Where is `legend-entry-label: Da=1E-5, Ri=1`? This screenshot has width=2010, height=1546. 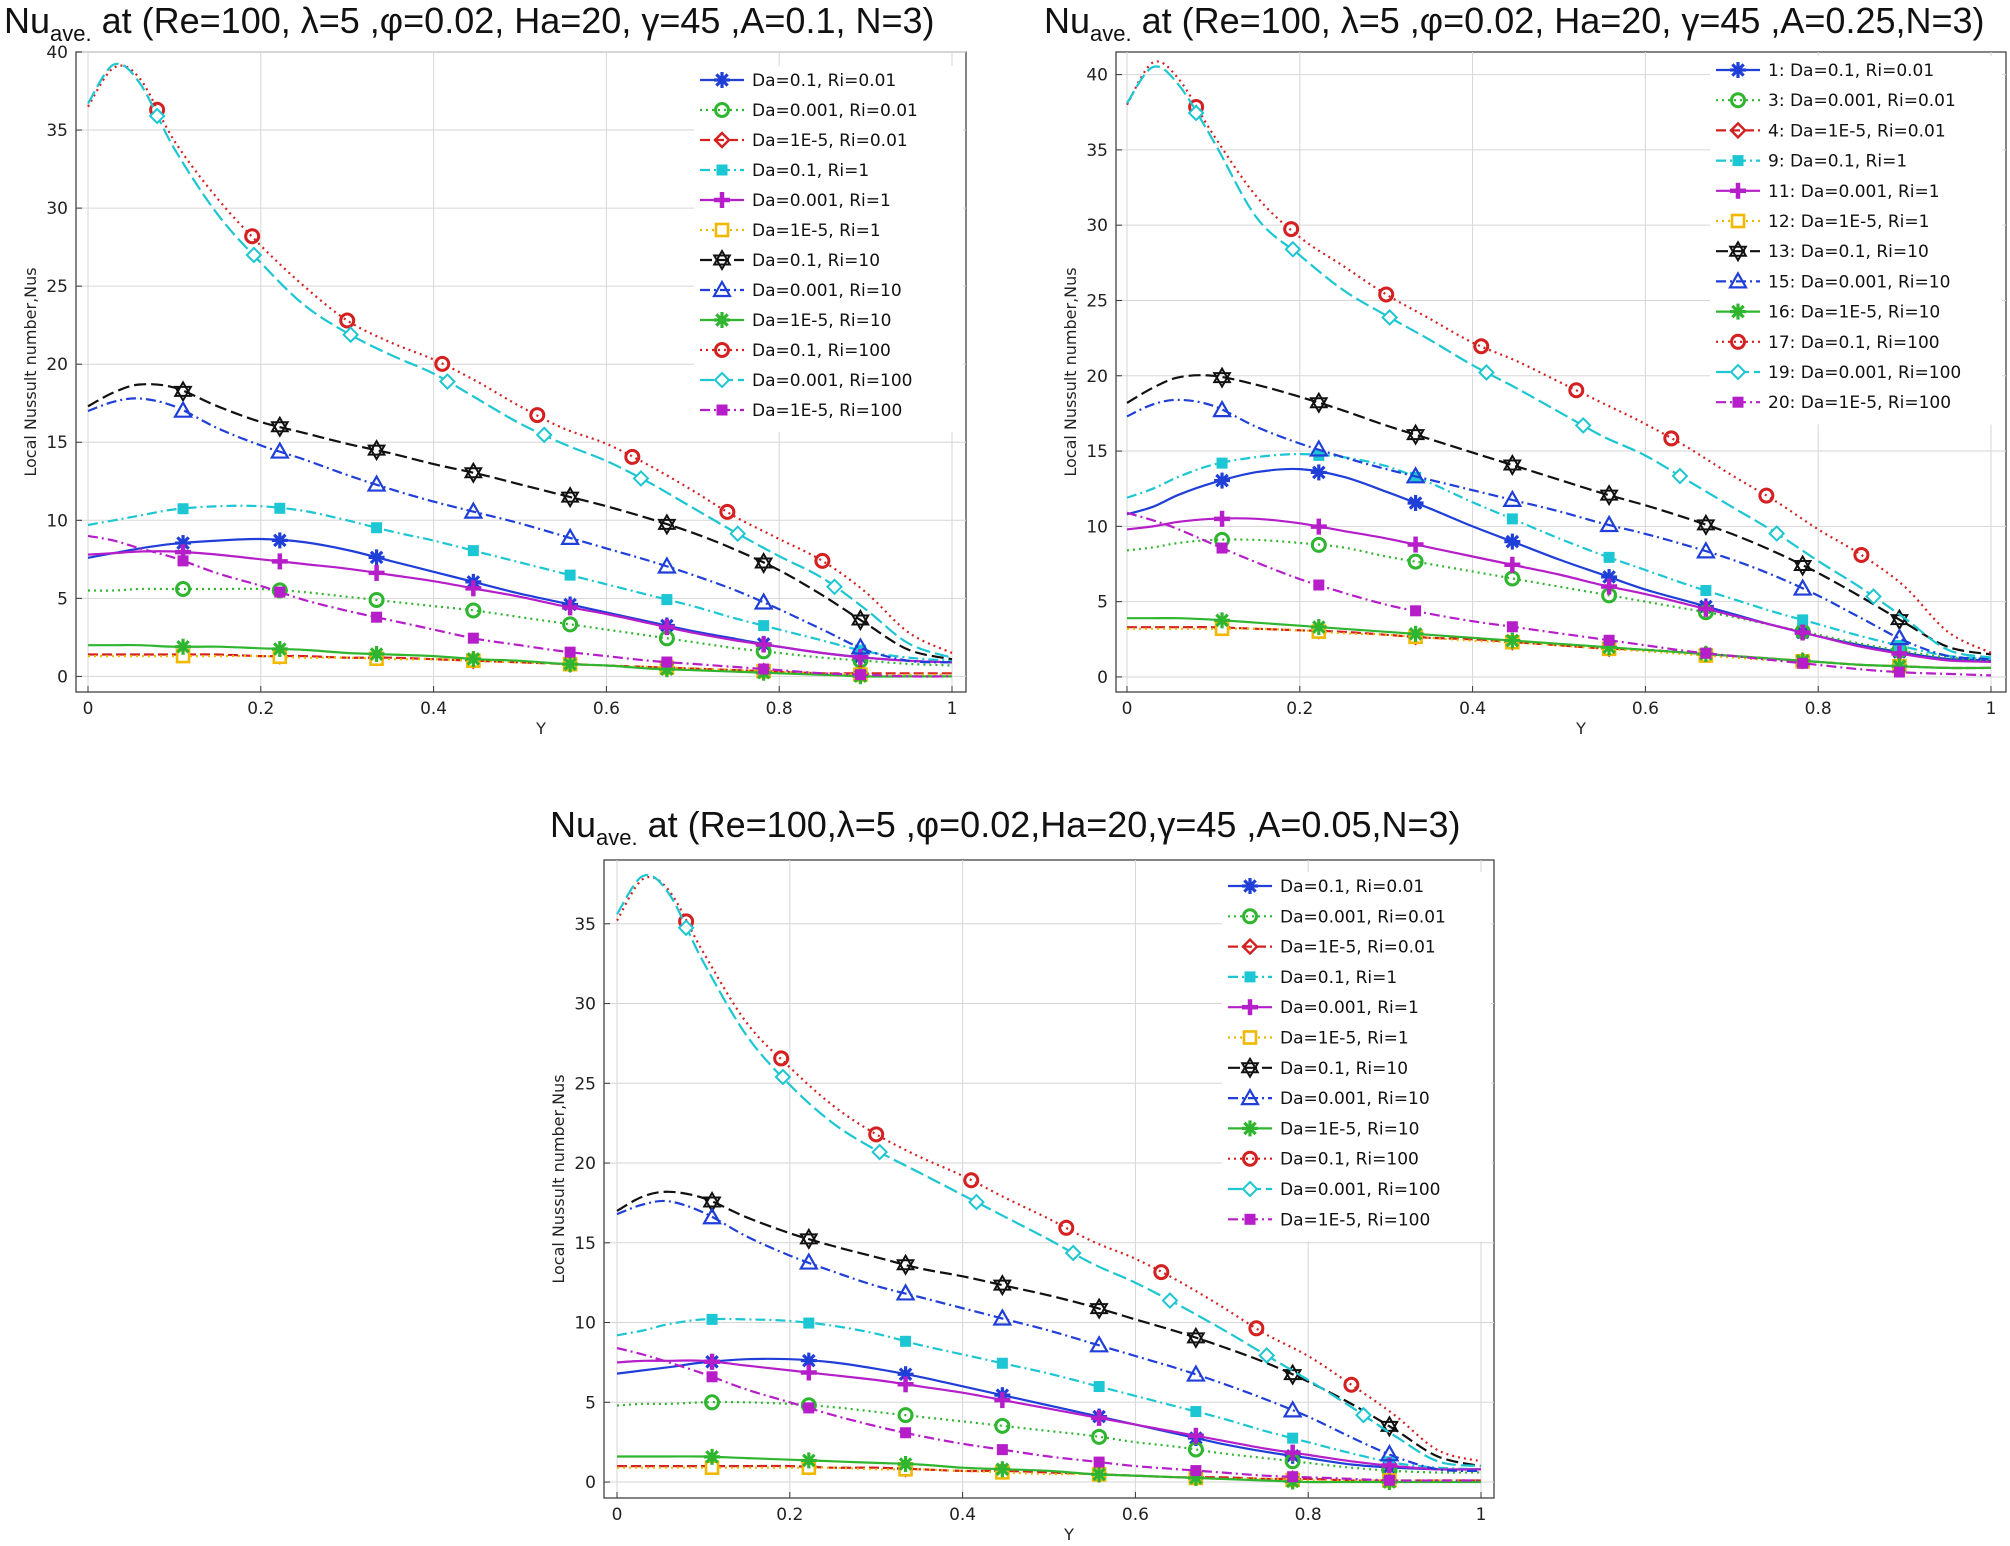
legend-entry-label: Da=1E-5, Ri=1 is located at coordinates (816, 231).